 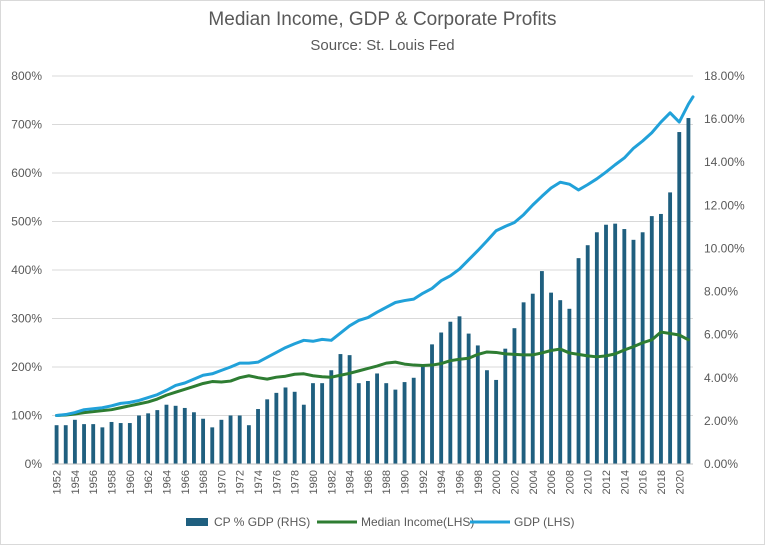 I want to click on legend-label: GDP (LHS), so click(x=544, y=522).